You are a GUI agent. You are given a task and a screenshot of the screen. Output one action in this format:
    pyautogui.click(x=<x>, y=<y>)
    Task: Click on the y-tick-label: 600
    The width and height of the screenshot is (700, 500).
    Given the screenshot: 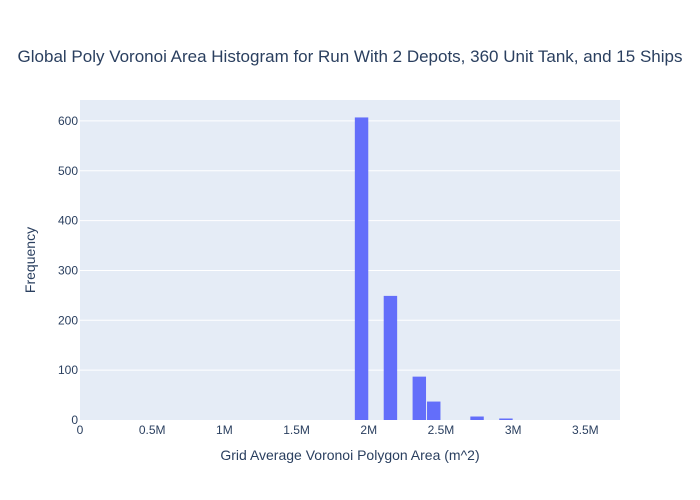 What is the action you would take?
    pyautogui.click(x=68, y=121)
    